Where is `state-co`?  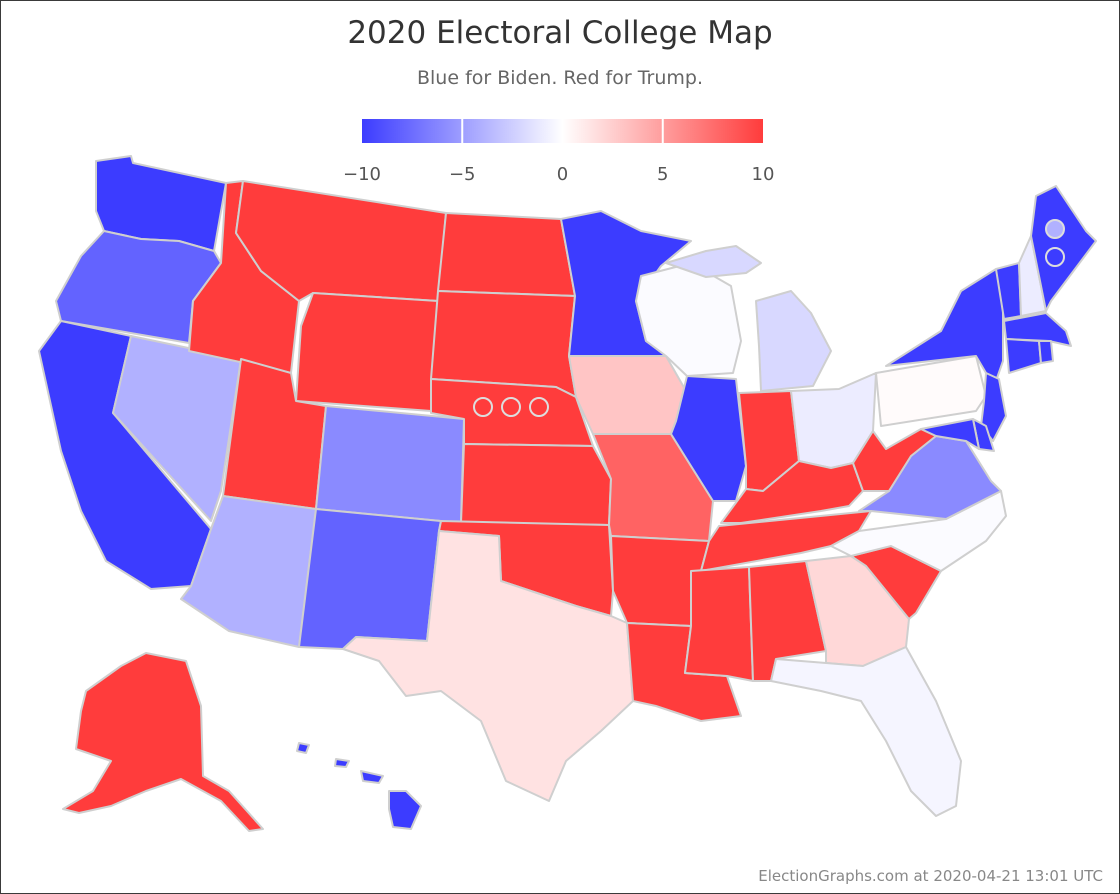
state-co is located at coordinates (390, 464).